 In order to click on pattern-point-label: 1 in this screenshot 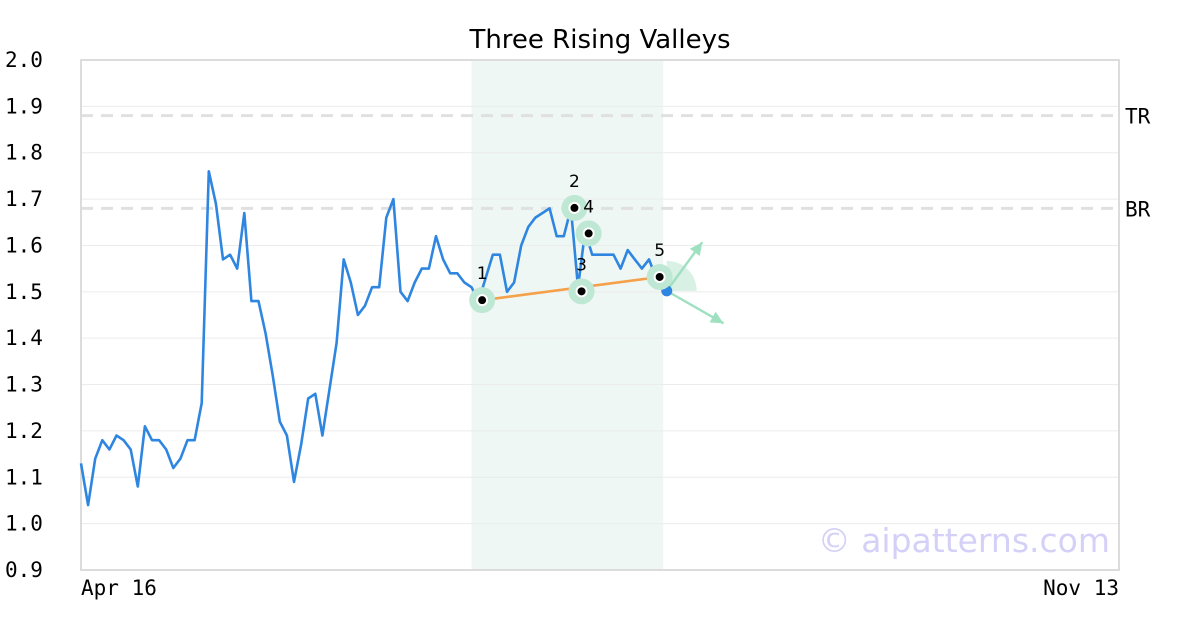, I will do `click(482, 274)`.